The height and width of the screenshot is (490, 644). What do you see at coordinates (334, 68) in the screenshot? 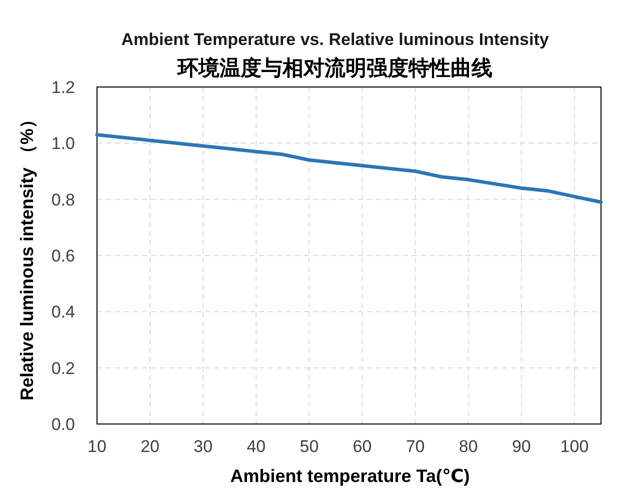
I see `chart-subtitle: 环境温度与相对流明强度特性曲线` at bounding box center [334, 68].